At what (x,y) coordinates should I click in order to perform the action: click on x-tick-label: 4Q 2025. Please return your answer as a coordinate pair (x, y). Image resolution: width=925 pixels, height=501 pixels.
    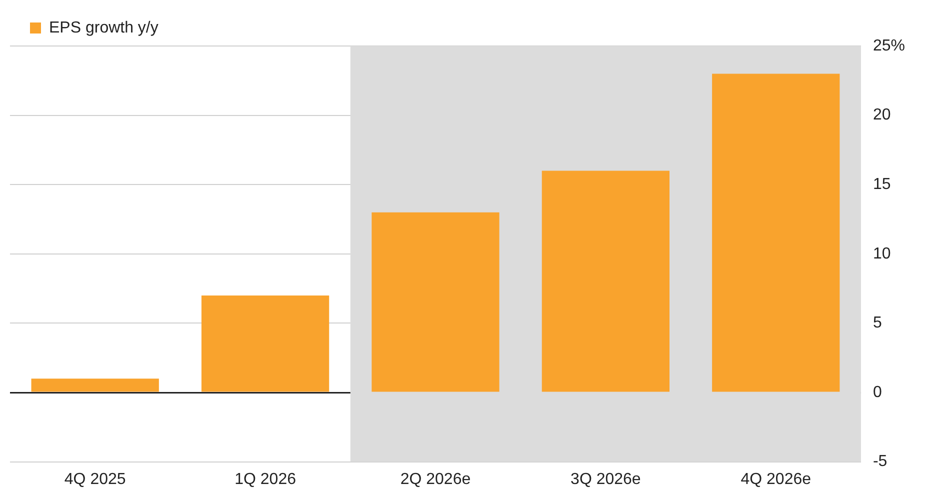
    Looking at the image, I should click on (95, 479).